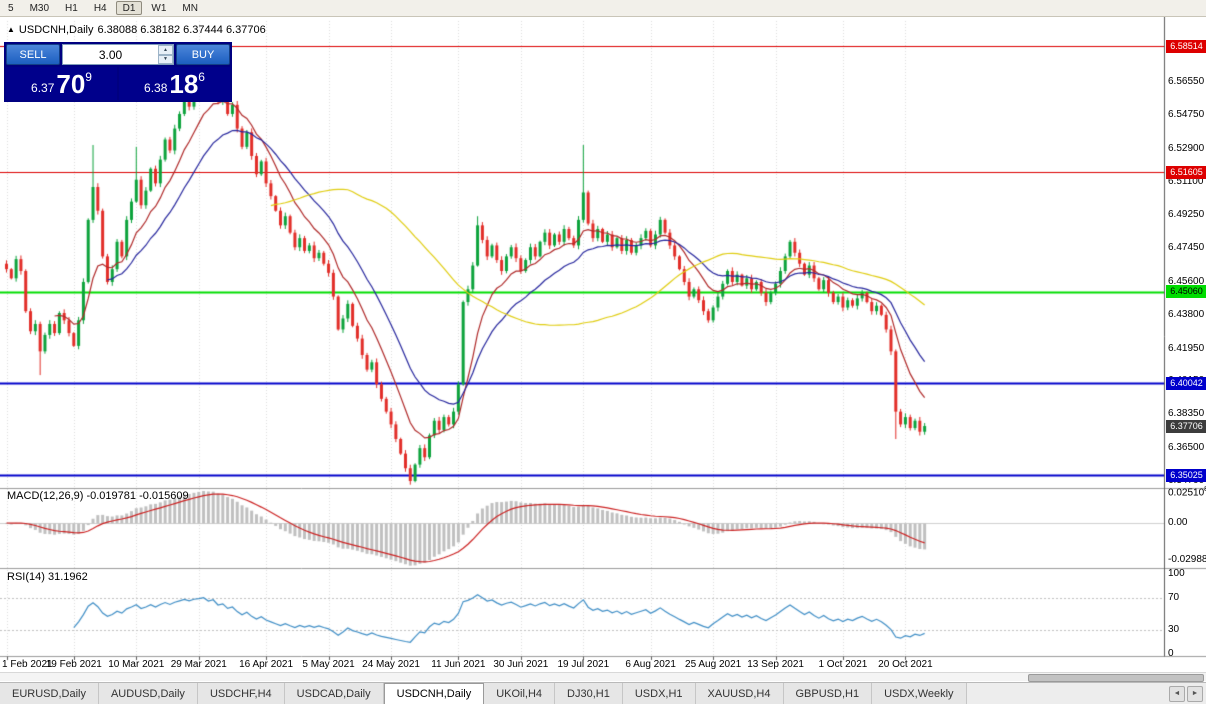 The width and height of the screenshot is (1206, 704). I want to click on date-label: 11 Jun 2021, so click(458, 664).